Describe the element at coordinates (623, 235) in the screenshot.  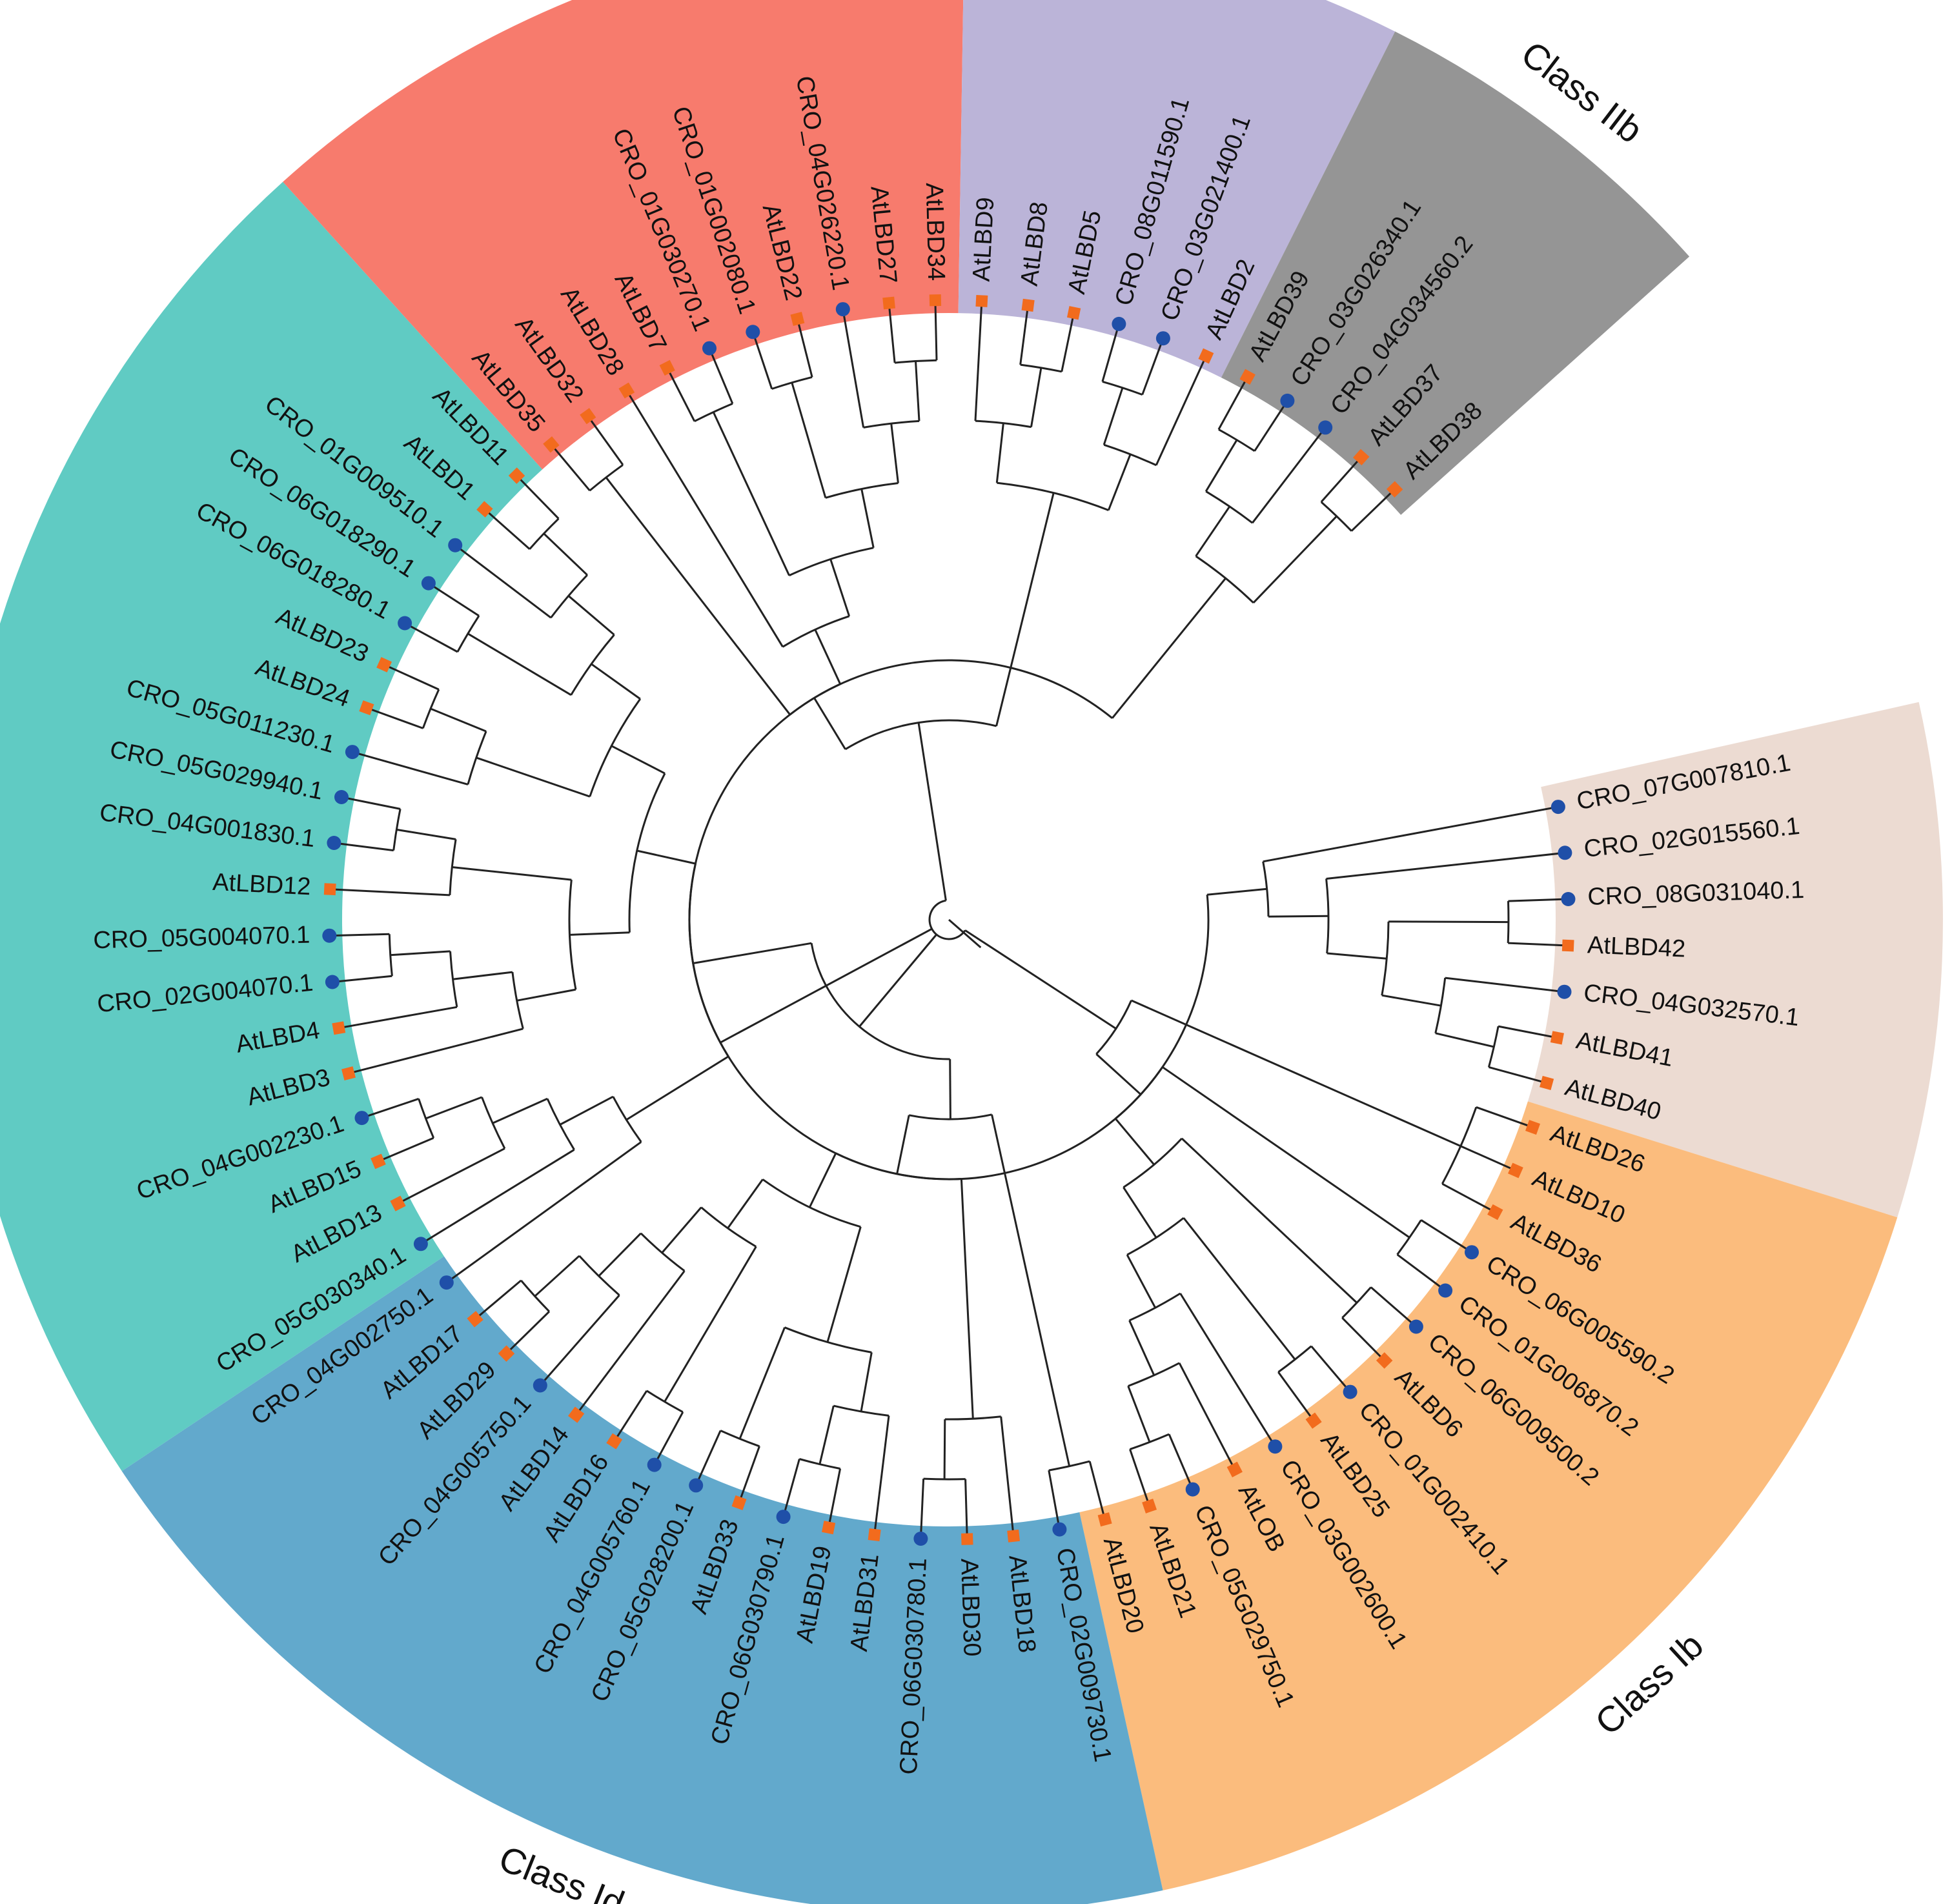
I see `class-sector-ic` at that location.